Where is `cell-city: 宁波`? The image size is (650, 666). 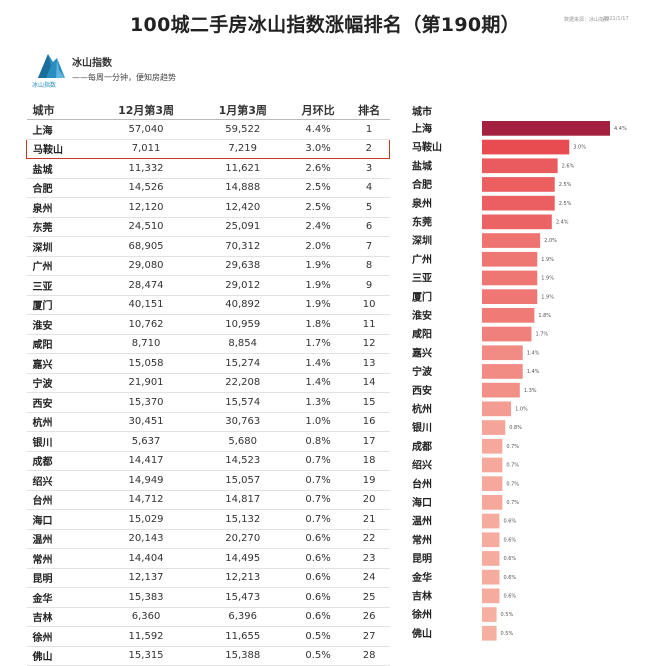
cell-city: 宁波 is located at coordinates (60, 383).